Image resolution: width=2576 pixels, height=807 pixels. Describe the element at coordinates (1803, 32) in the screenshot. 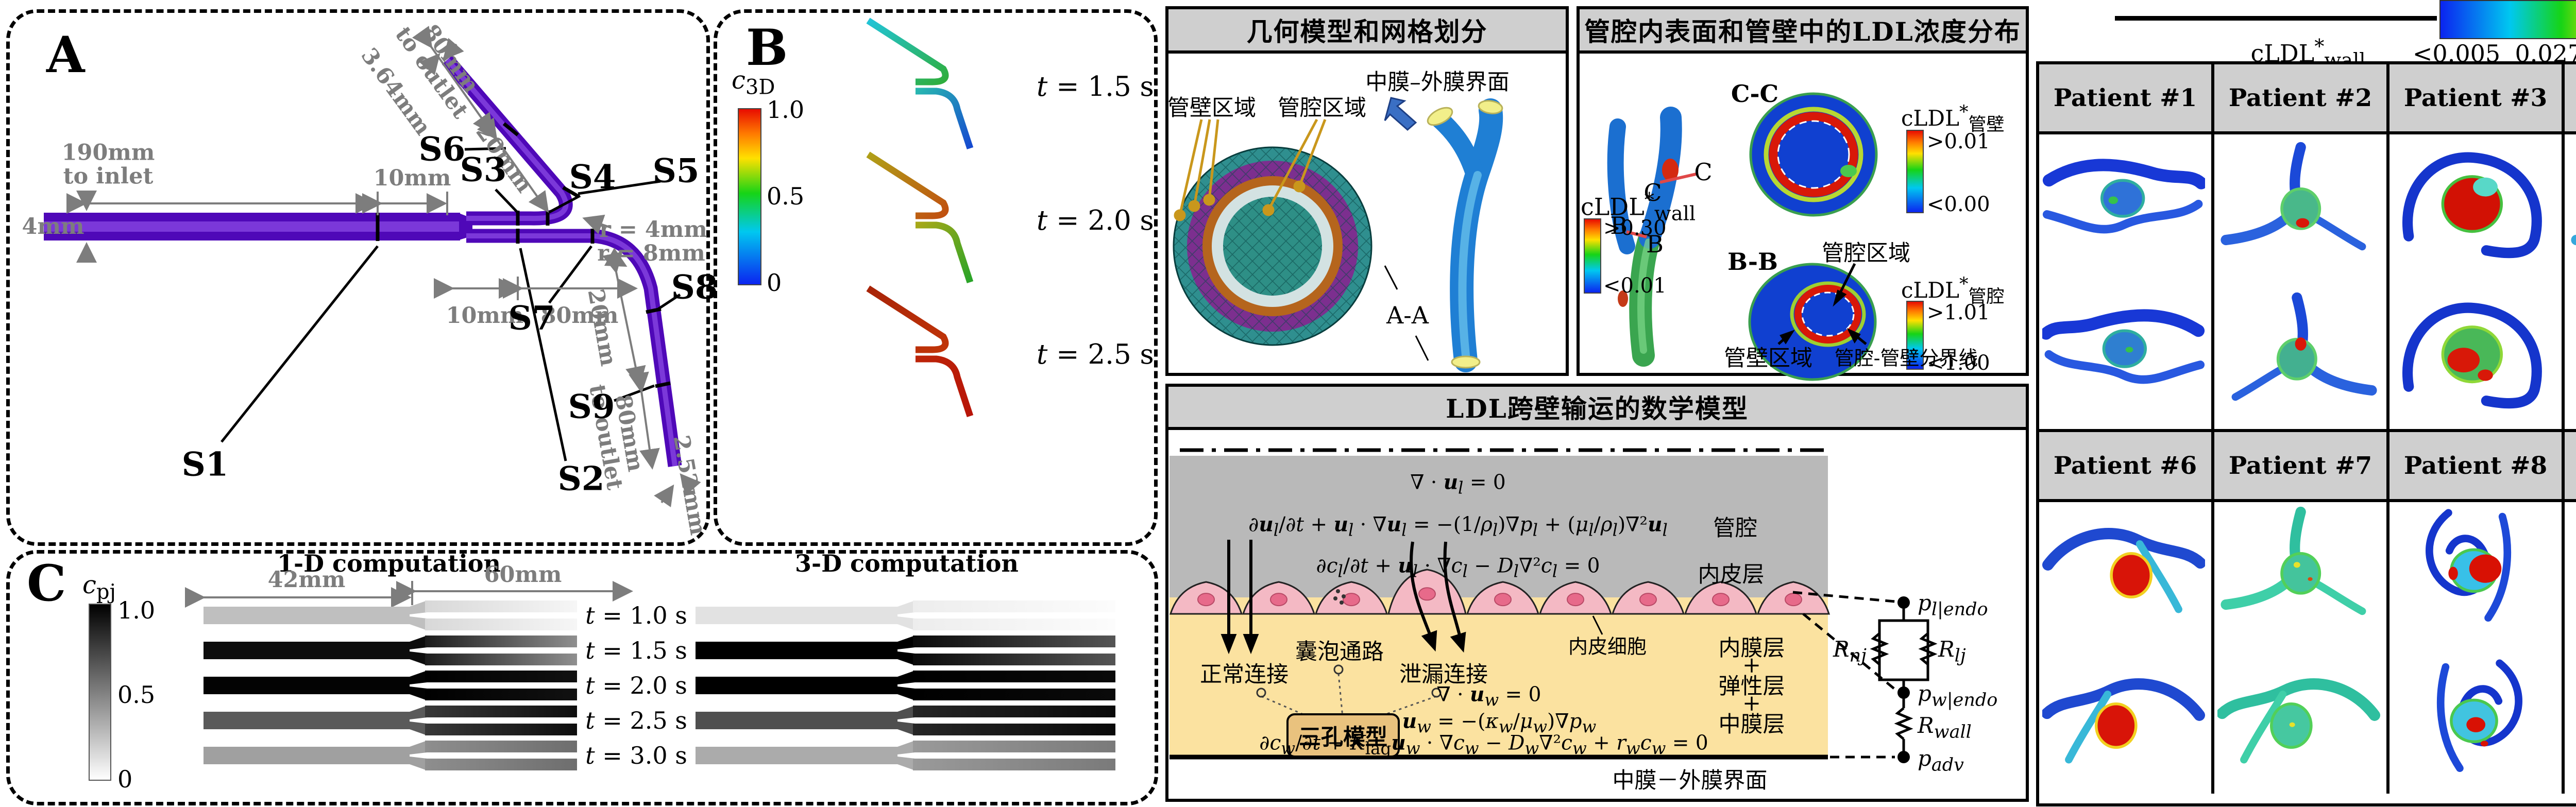

I see `ldl-panel-title: 管腔内表面和管壁中的LDL浓度分布` at that location.